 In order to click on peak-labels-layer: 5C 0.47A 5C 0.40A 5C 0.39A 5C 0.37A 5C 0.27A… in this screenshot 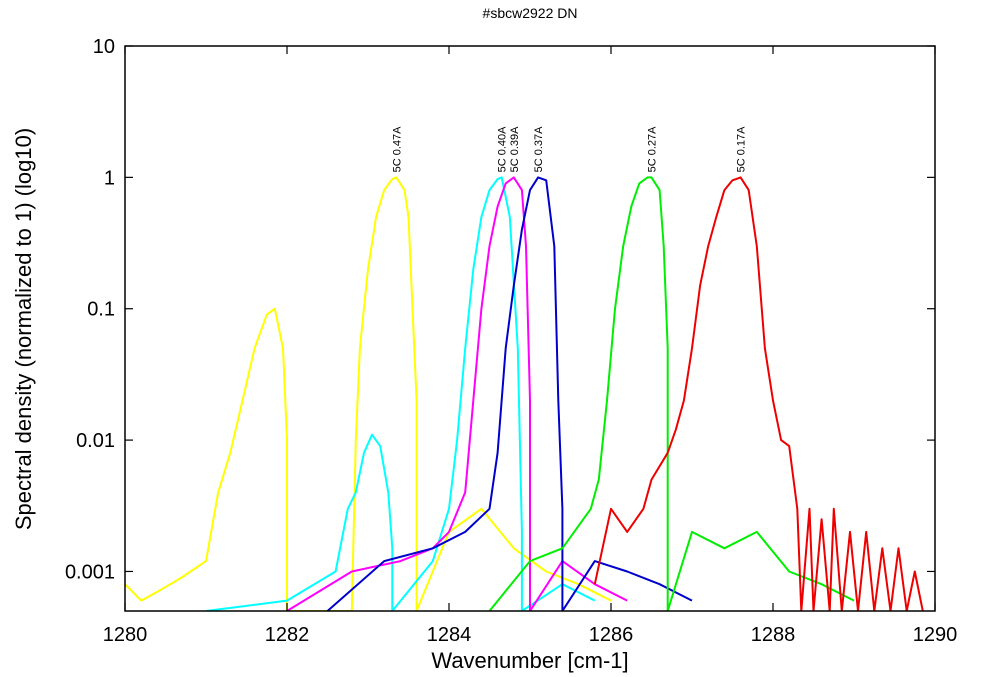, I will do `click(569, 149)`.